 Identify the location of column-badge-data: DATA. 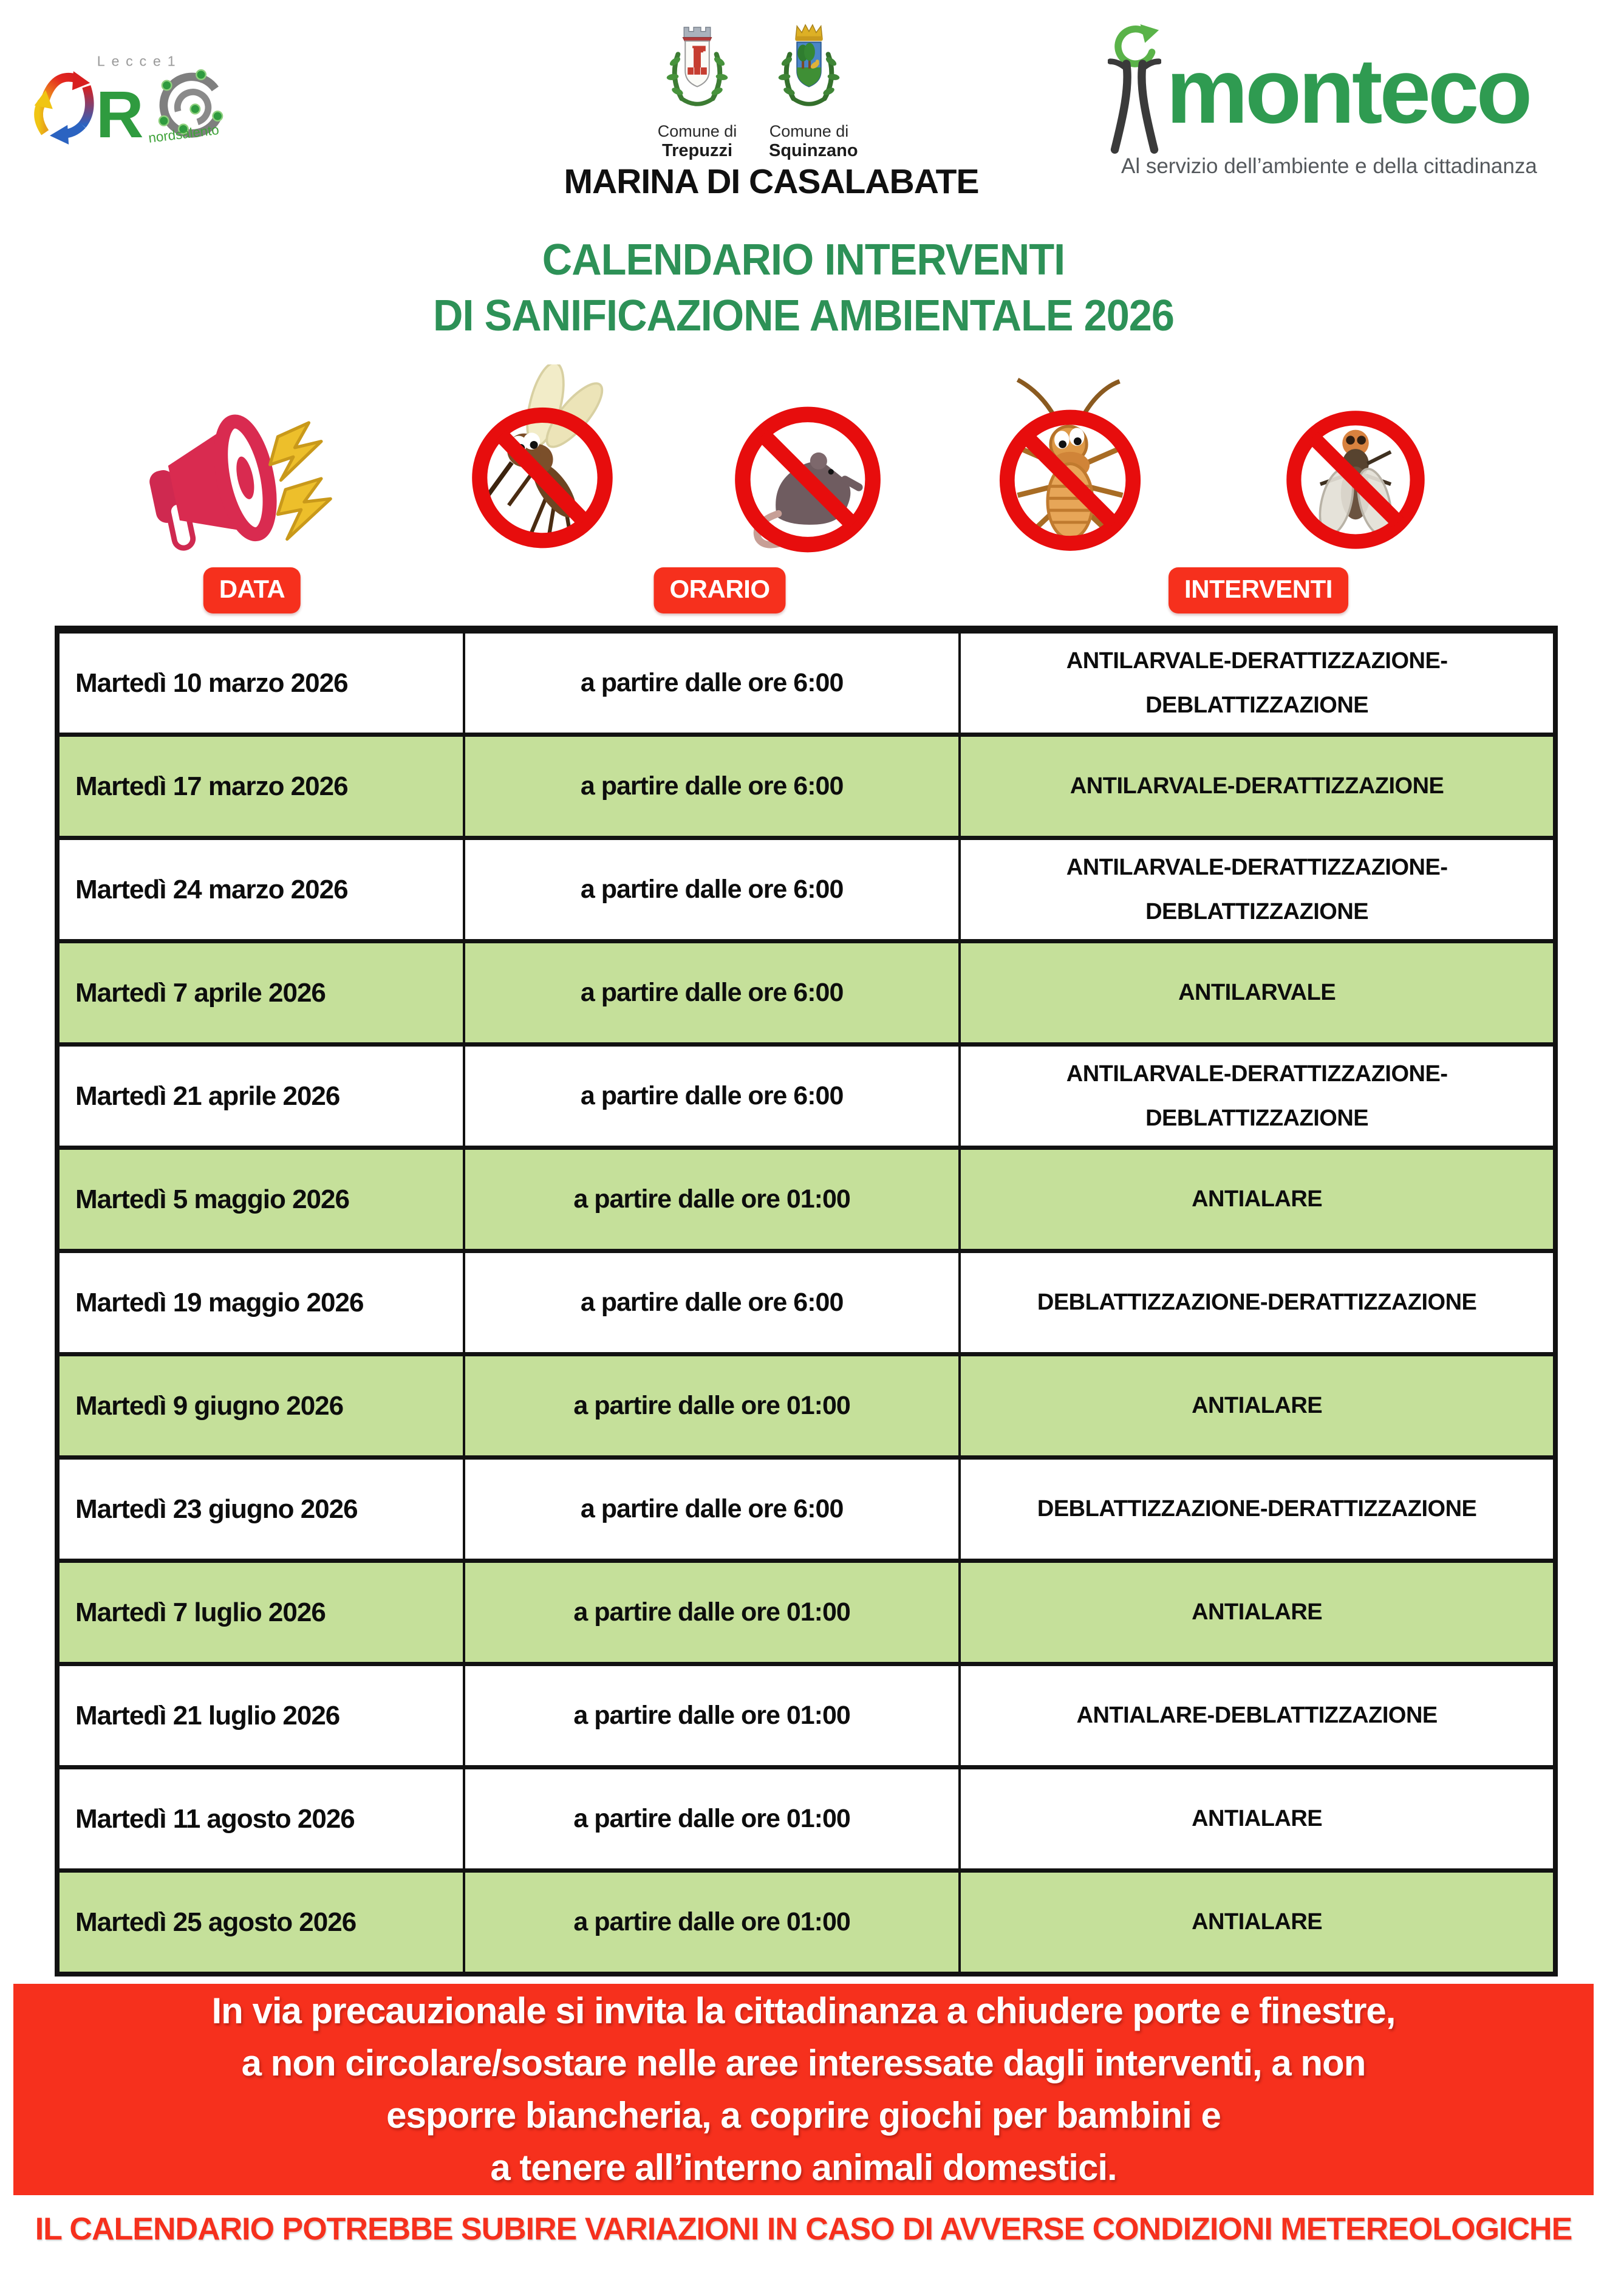
(252, 590).